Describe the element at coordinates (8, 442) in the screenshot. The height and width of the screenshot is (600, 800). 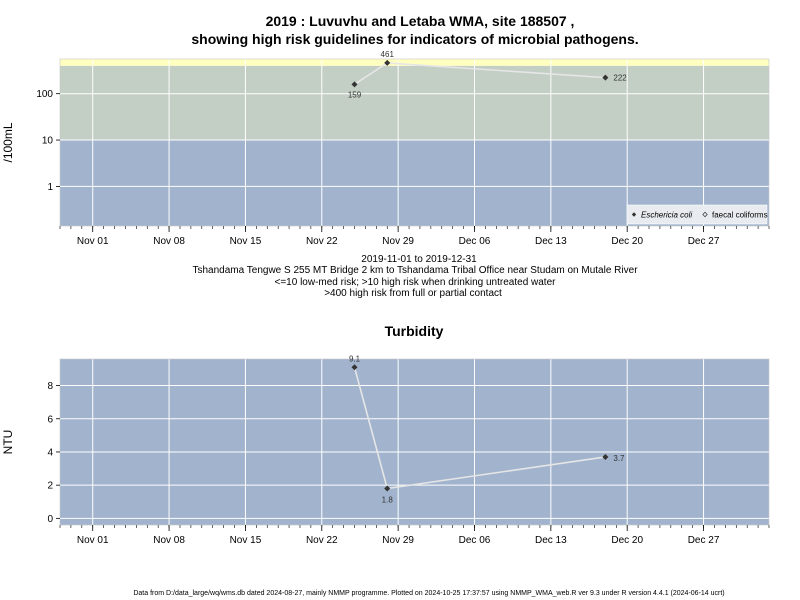
I see `y-axis-label: NTU` at that location.